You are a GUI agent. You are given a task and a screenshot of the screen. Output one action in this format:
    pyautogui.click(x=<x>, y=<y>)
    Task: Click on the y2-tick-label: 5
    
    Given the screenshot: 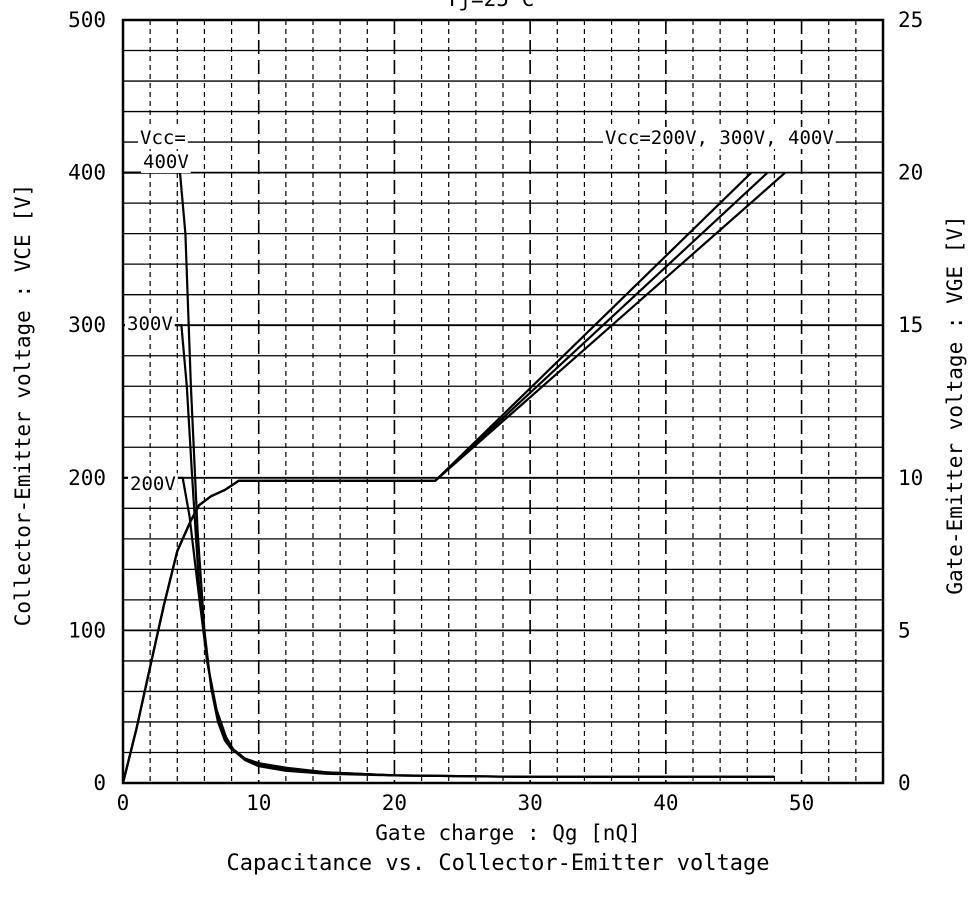 What is the action you would take?
    pyautogui.click(x=904, y=630)
    